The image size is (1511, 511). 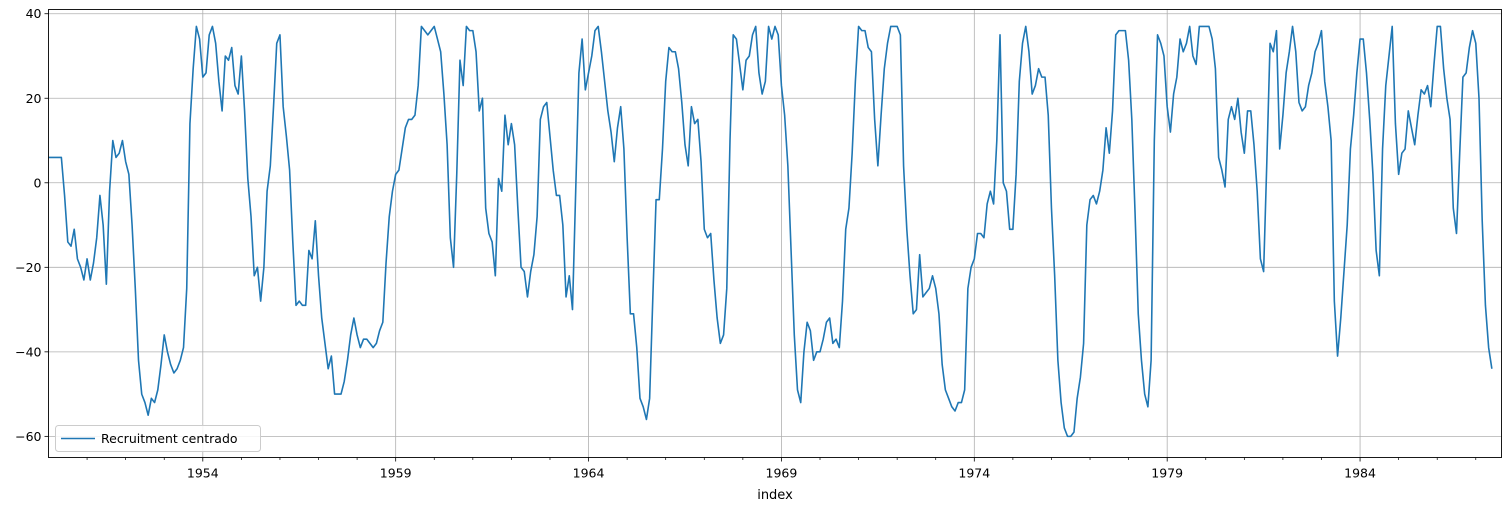 I want to click on x-tick-label: 1969, so click(x=782, y=473).